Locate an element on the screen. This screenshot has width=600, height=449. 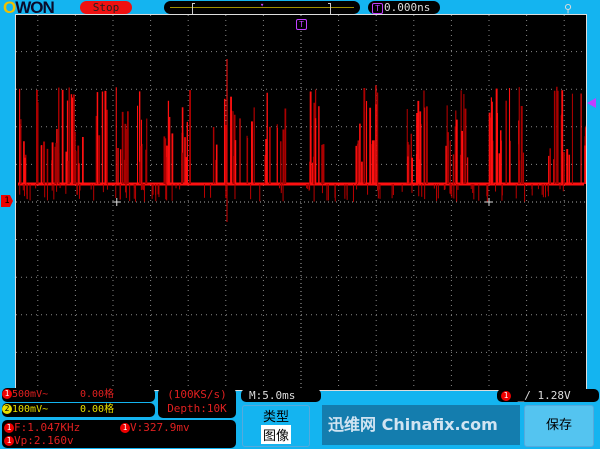
memory-position-bar: ▾ is located at coordinates (262, 8).